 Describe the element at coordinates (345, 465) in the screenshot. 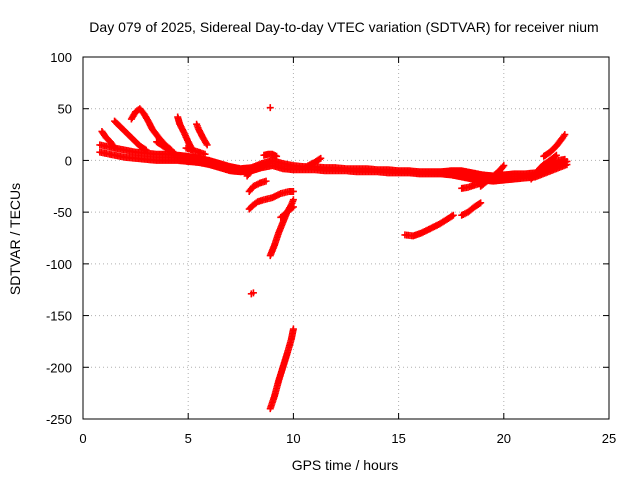

I see `x-axis-label: GPS time / hours` at that location.